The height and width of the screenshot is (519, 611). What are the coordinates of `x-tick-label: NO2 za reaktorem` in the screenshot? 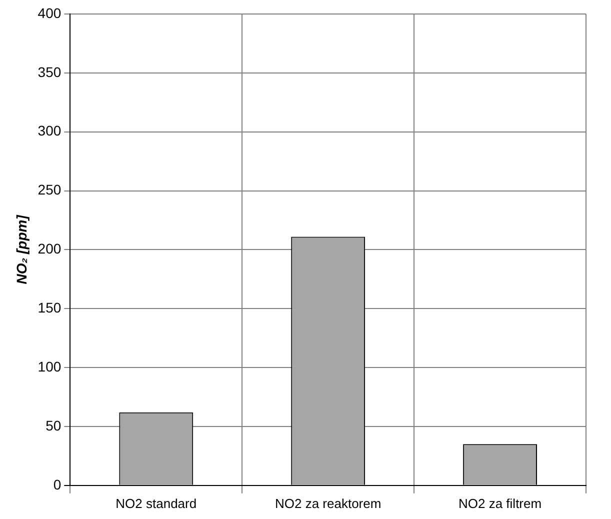 It's located at (328, 503).